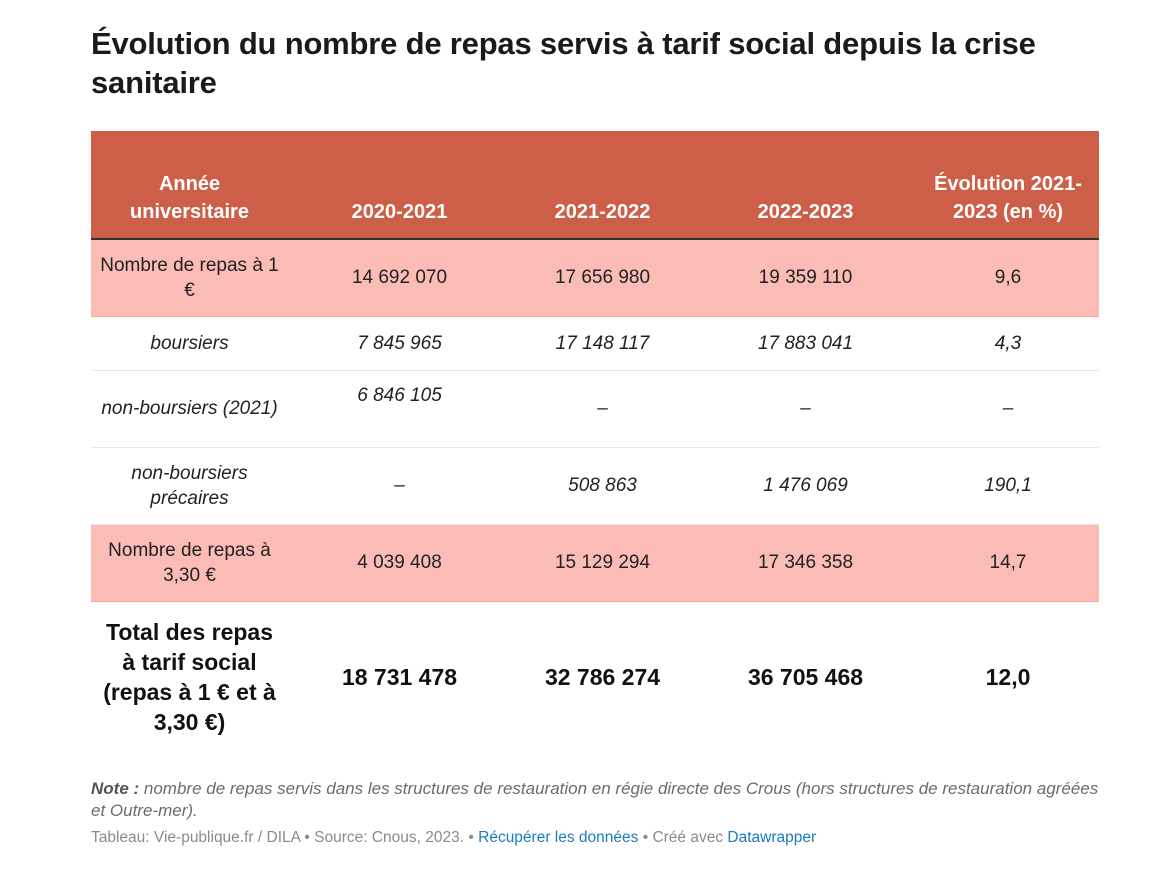  I want to click on table-row: non-boursiers (2021) 6 846 105 – – –, so click(595, 409).